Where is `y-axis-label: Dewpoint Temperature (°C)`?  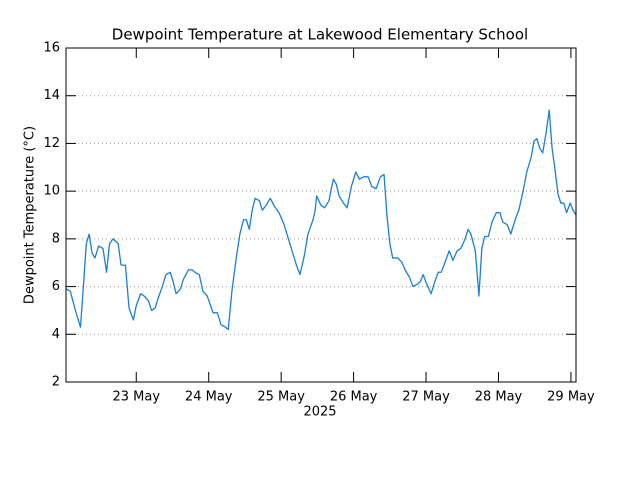 y-axis-label: Dewpoint Temperature (°C) is located at coordinates (30, 215).